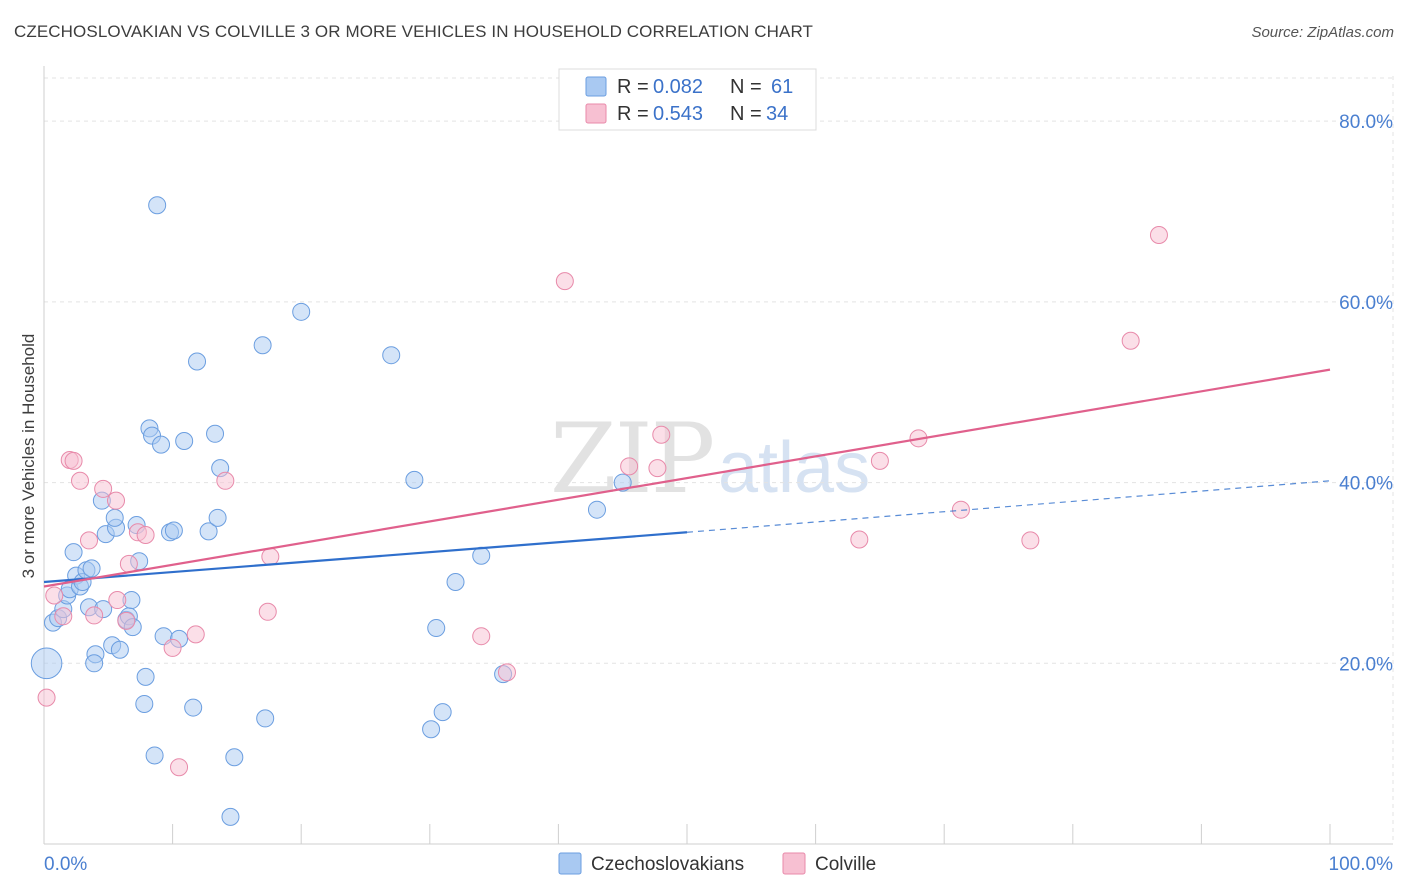 The image size is (1406, 892). Describe the element at coordinates (365, 557) in the screenshot. I see `czechoslovakian-trend-line` at that location.